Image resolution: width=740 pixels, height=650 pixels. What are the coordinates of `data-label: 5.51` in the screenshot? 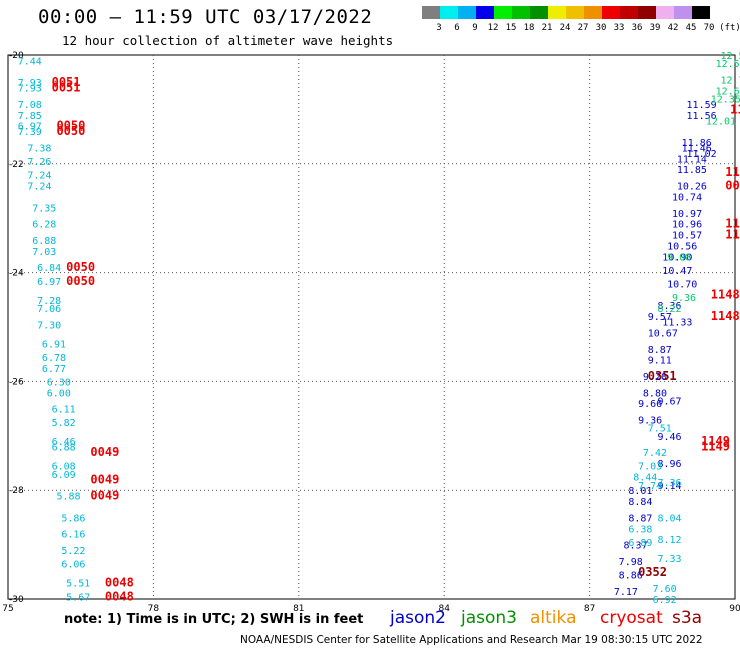 It's located at (78, 584).